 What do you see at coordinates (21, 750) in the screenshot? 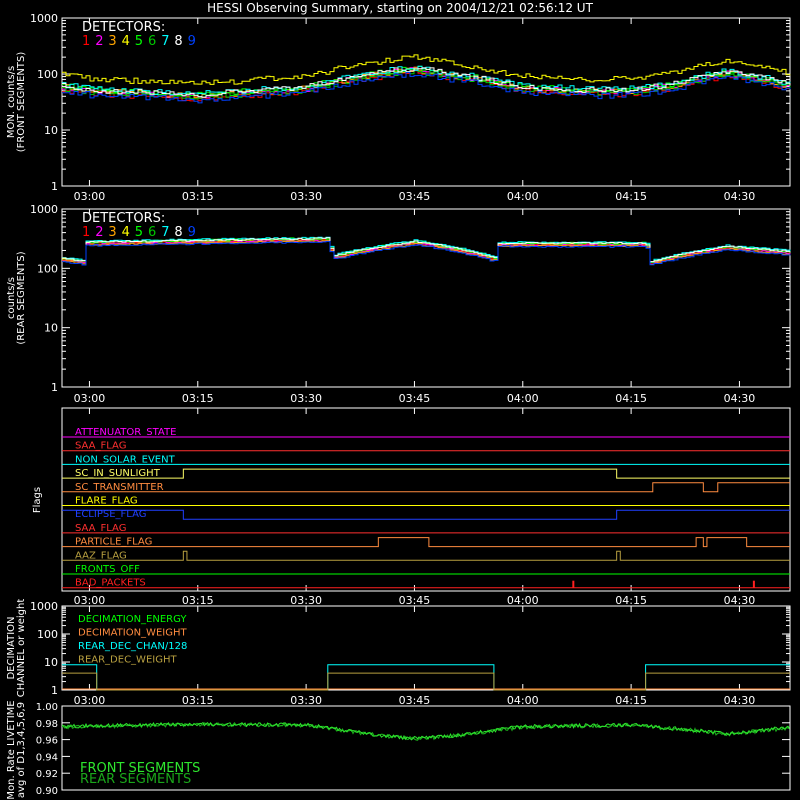
I see `livetime-ylabel-2: avg of D1,3,4,5,6,9` at bounding box center [21, 750].